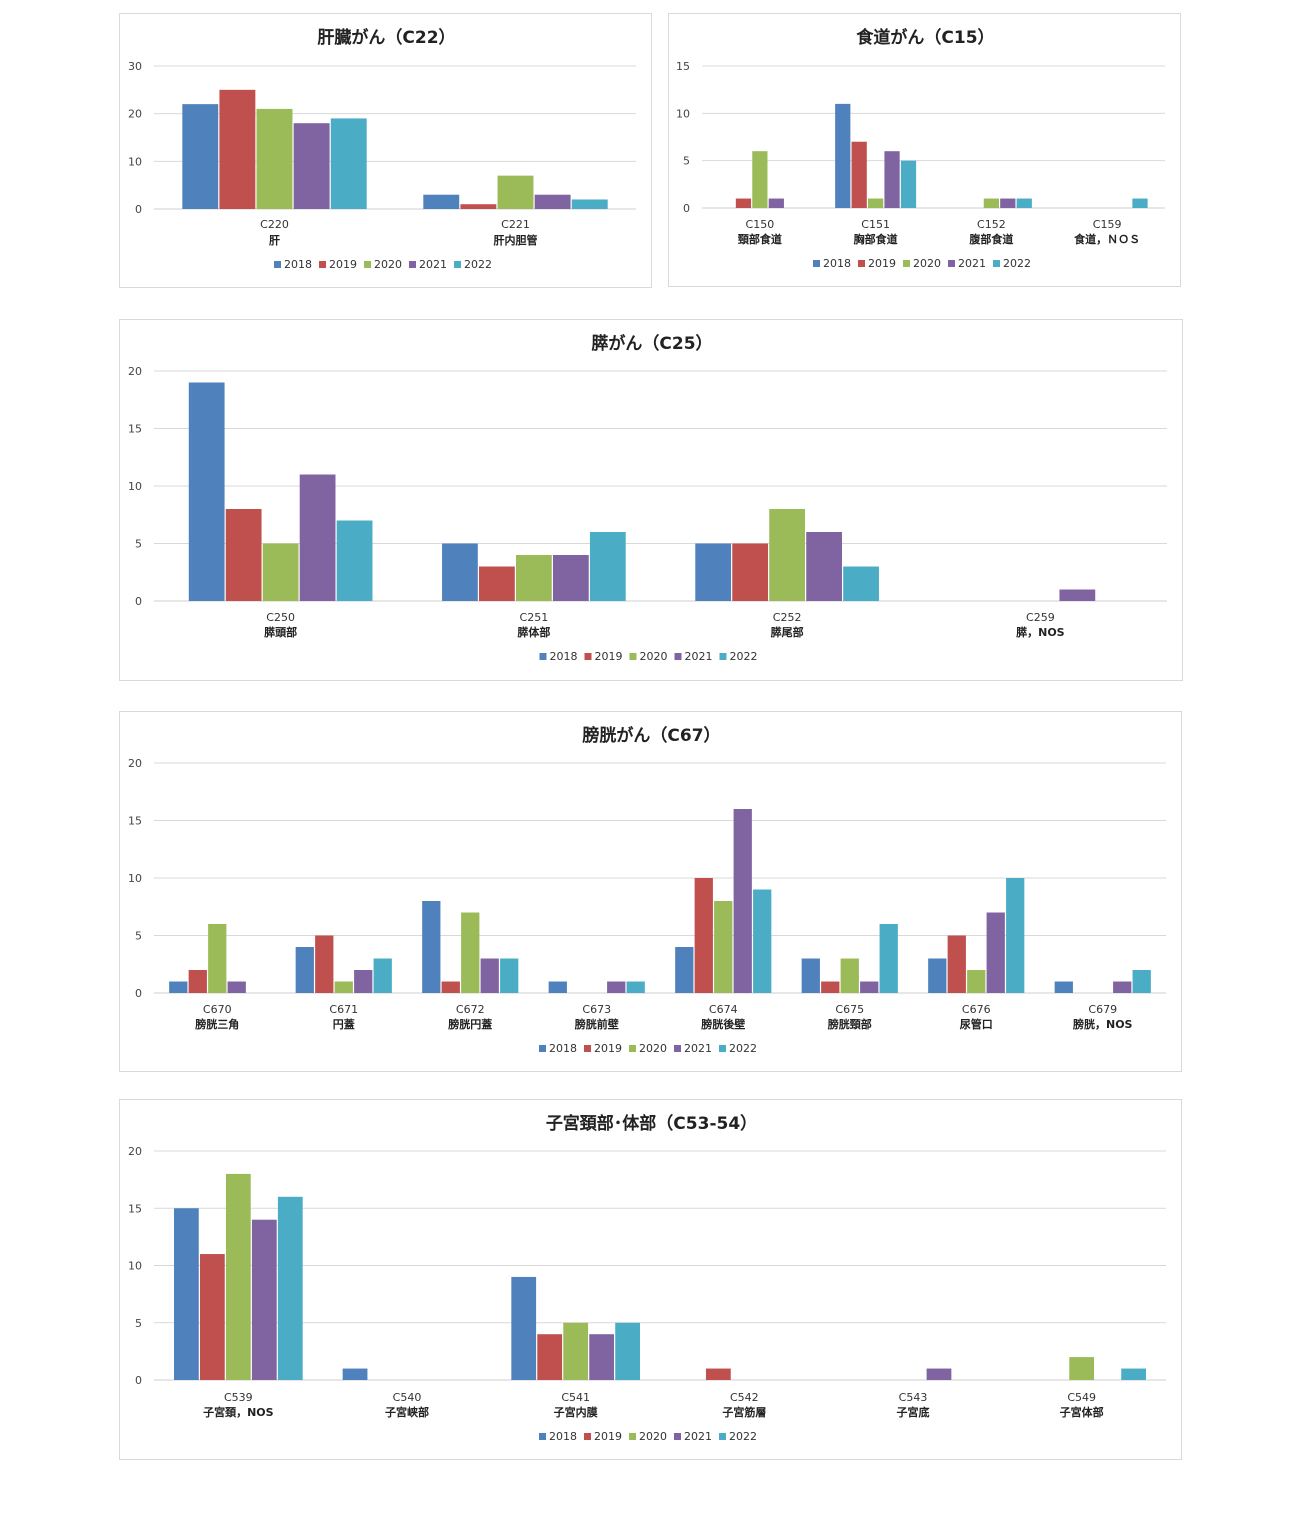 This screenshot has width=1300, height=1534. Describe the element at coordinates (744, 1397) in the screenshot. I see `category-code-label: C542` at that location.